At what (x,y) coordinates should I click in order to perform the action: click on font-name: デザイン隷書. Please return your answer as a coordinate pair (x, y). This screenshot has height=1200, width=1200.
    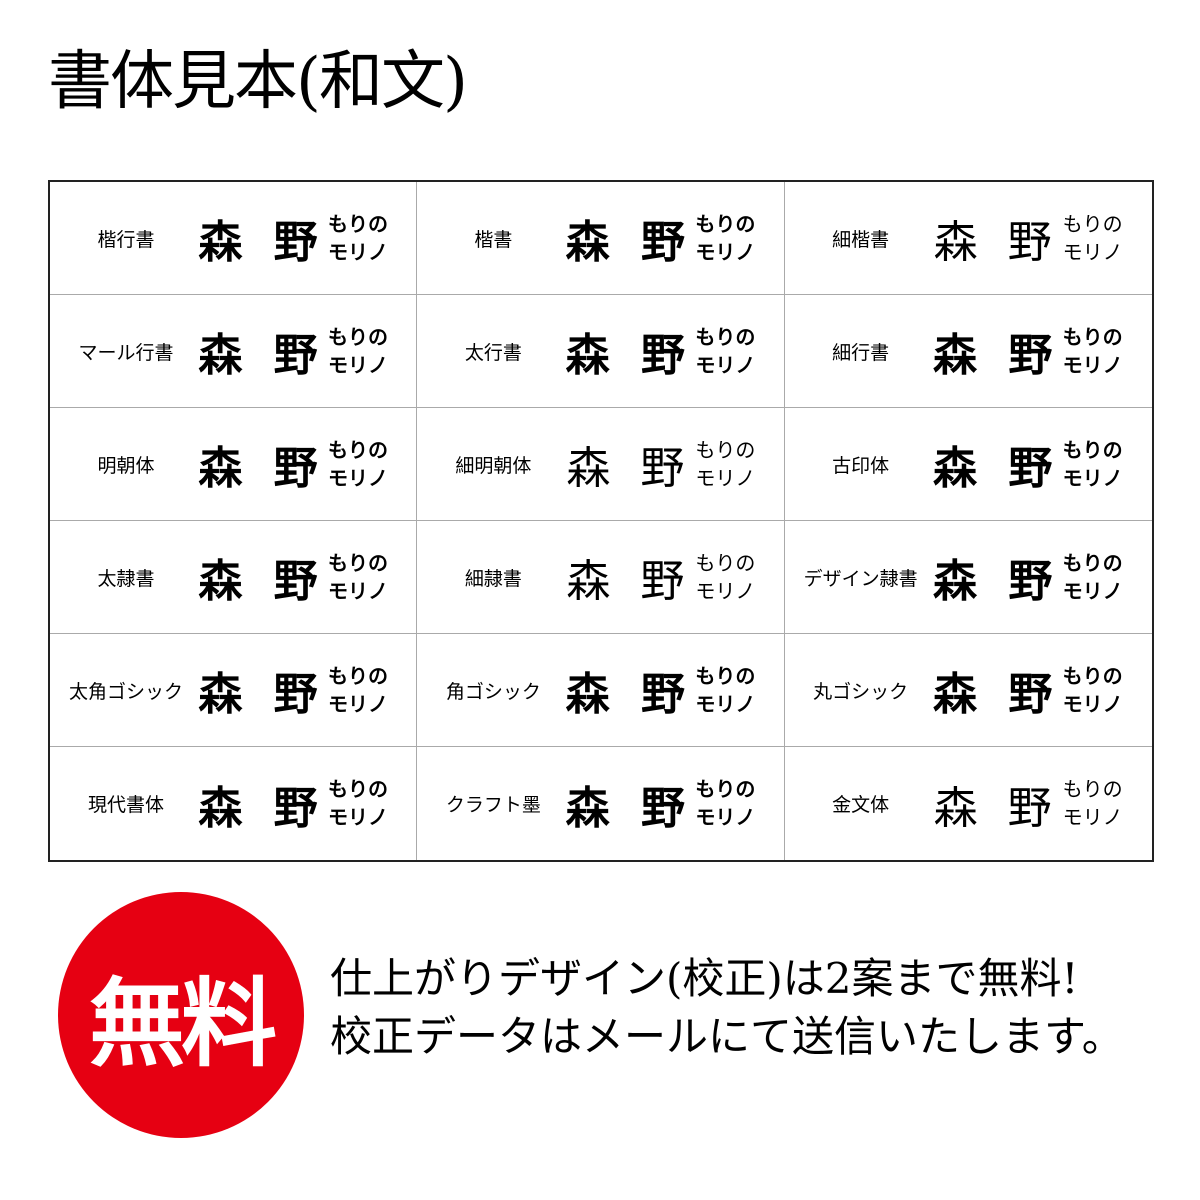
    Looking at the image, I should click on (860, 578).